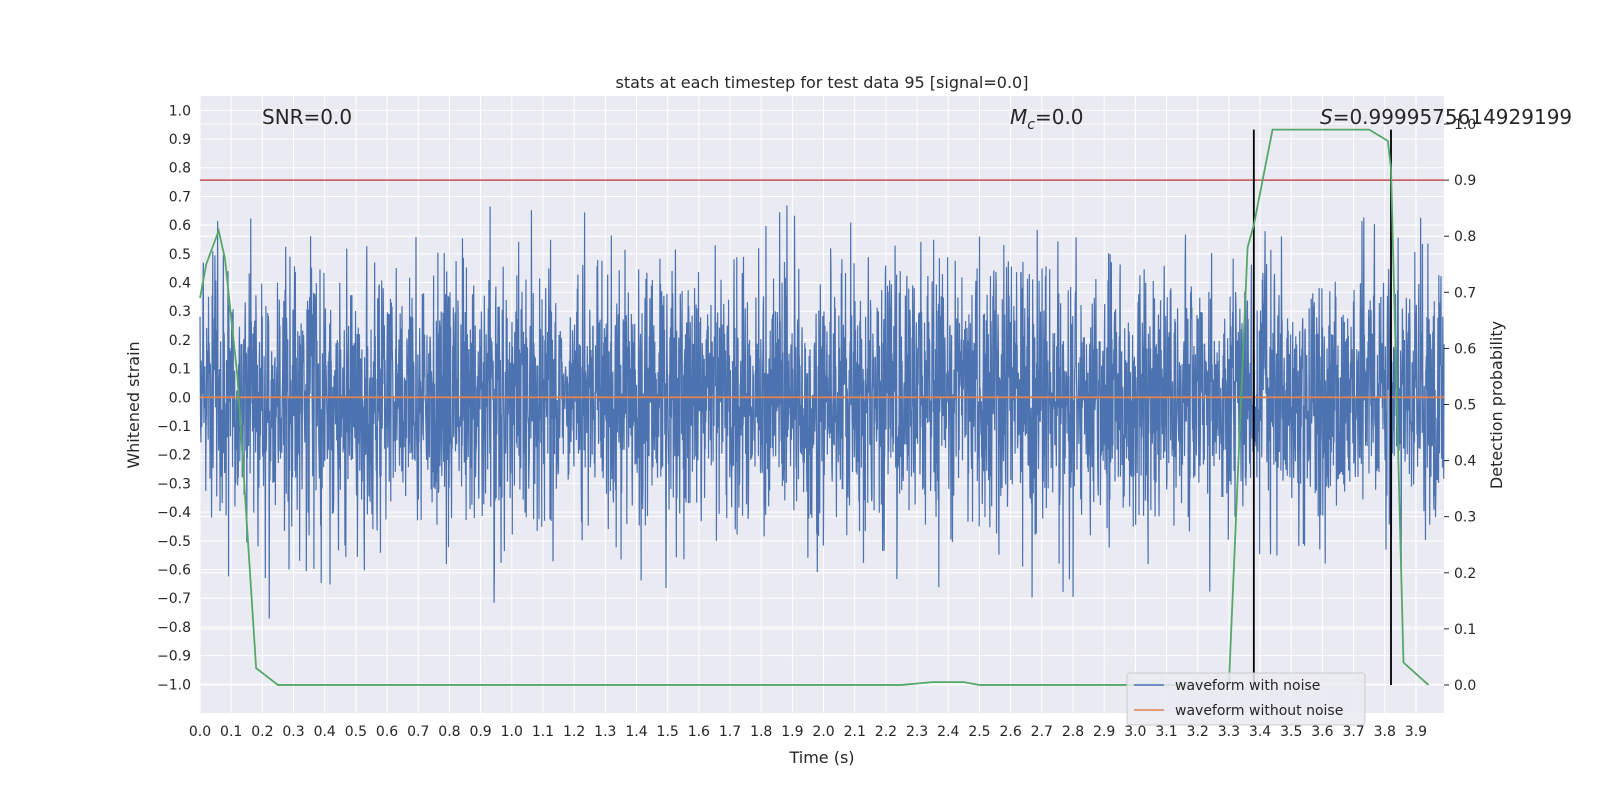 This screenshot has height=804, width=1600. I want to click on x-tick-label: 1.7, so click(730, 732).